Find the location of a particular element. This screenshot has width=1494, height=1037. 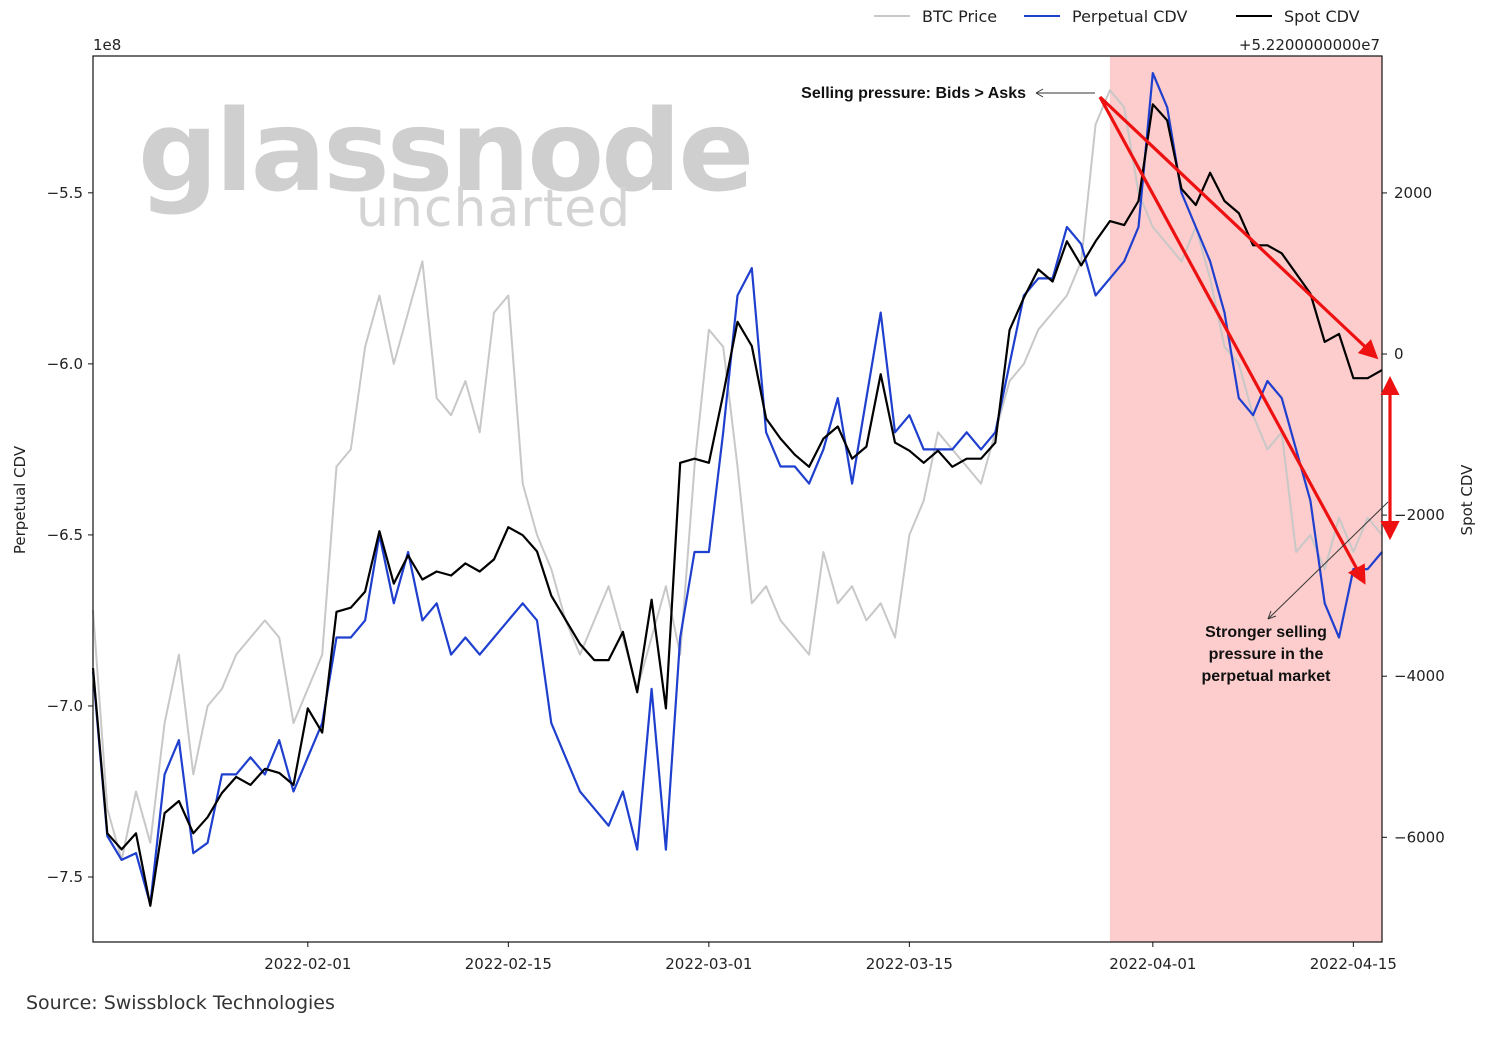

x-tick-label: 2022-04-15 is located at coordinates (1353, 964).